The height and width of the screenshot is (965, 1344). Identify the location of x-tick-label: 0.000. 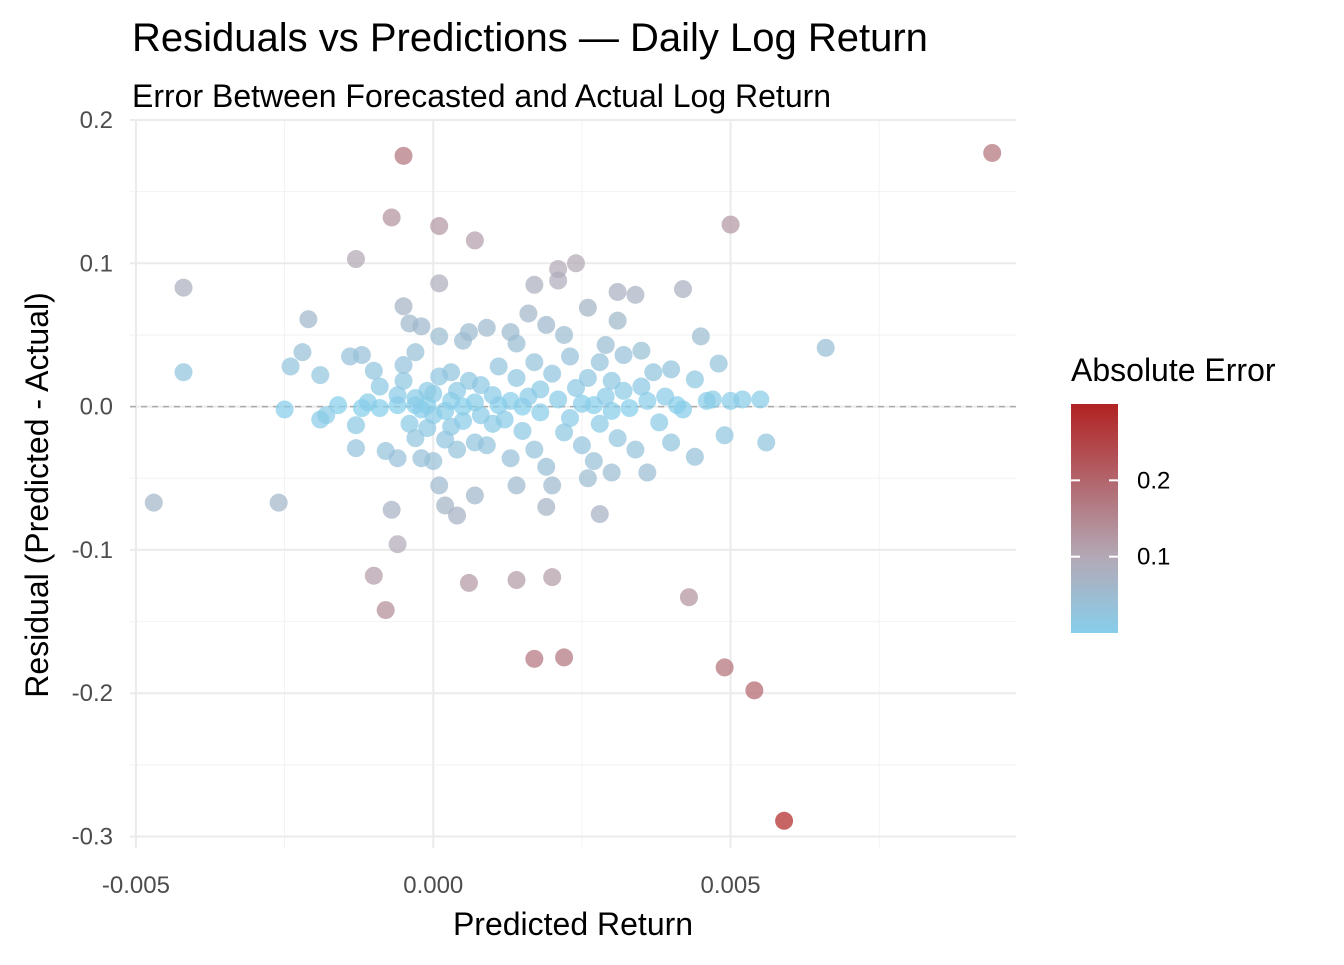
(433, 885).